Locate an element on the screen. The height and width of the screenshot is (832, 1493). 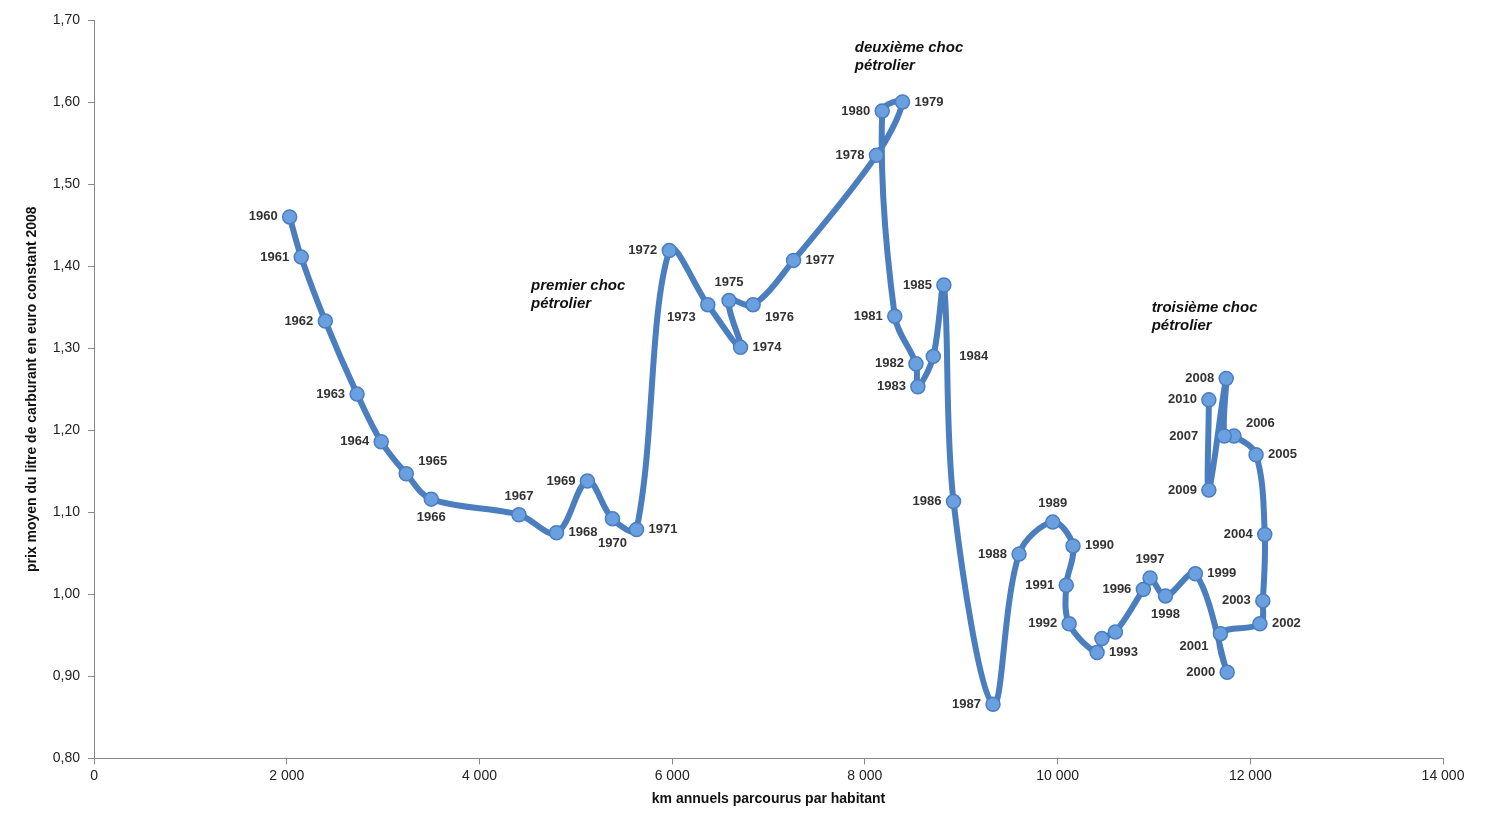
annotation: 1965 is located at coordinates (433, 460).